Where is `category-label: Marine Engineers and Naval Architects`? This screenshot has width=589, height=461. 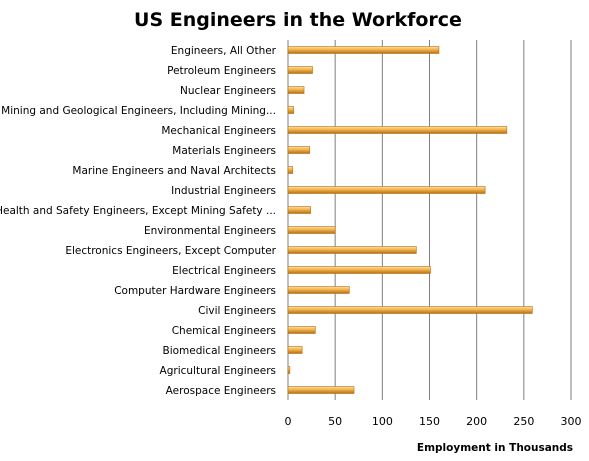 category-label: Marine Engineers and Naval Architects is located at coordinates (174, 171).